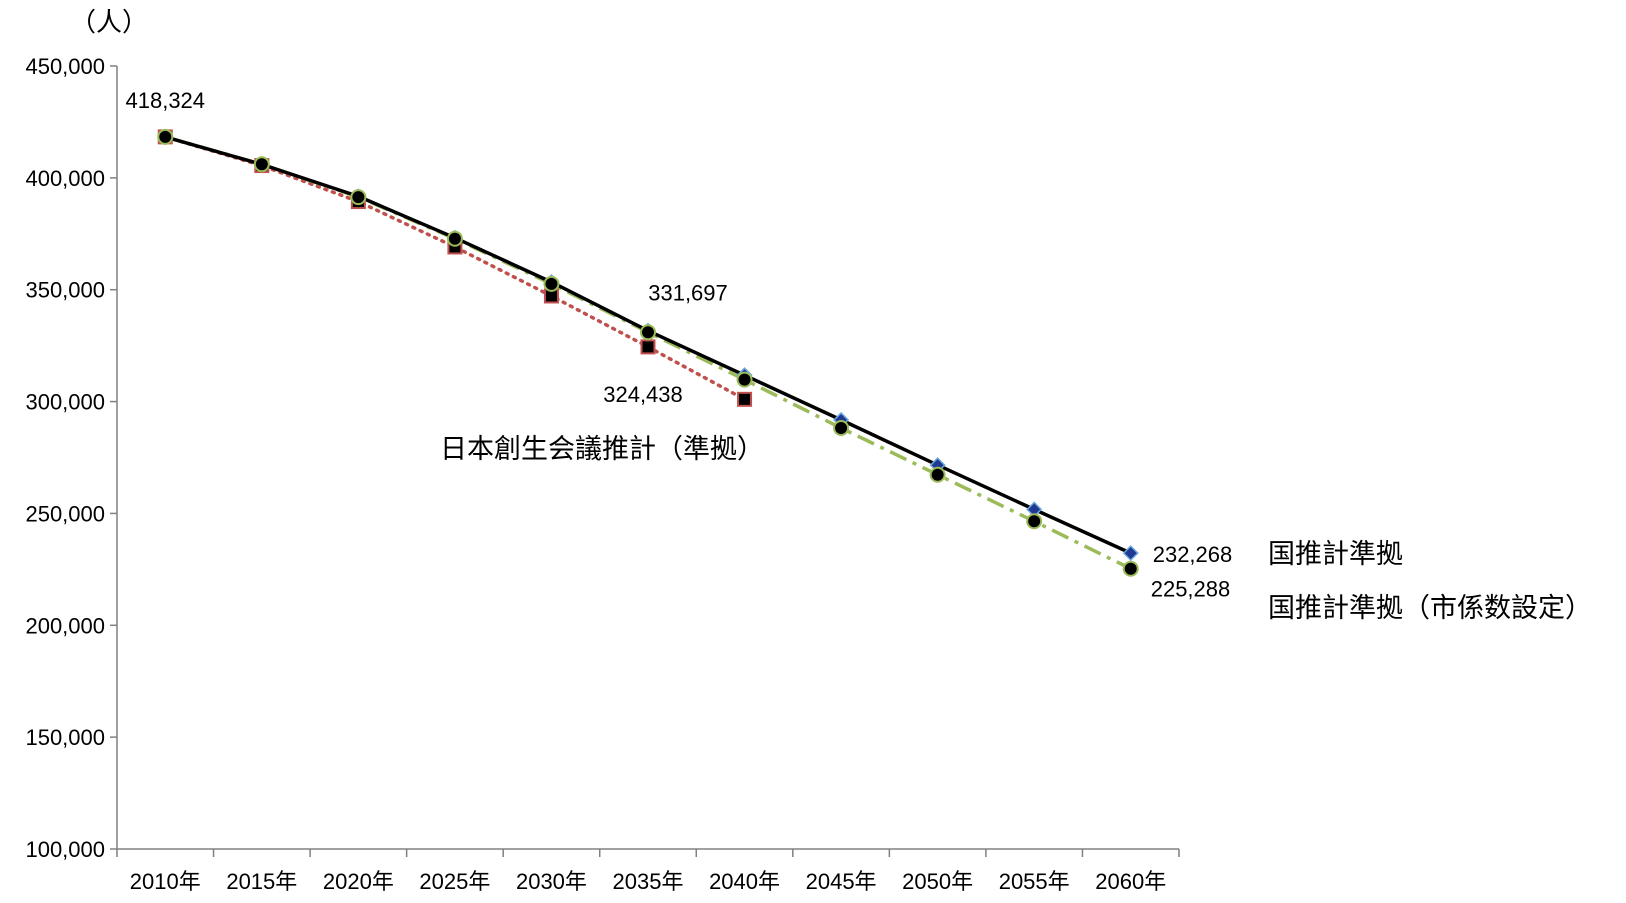  Describe the element at coordinates (65, 625) in the screenshot. I see `y-tick-label: 200,000` at that location.